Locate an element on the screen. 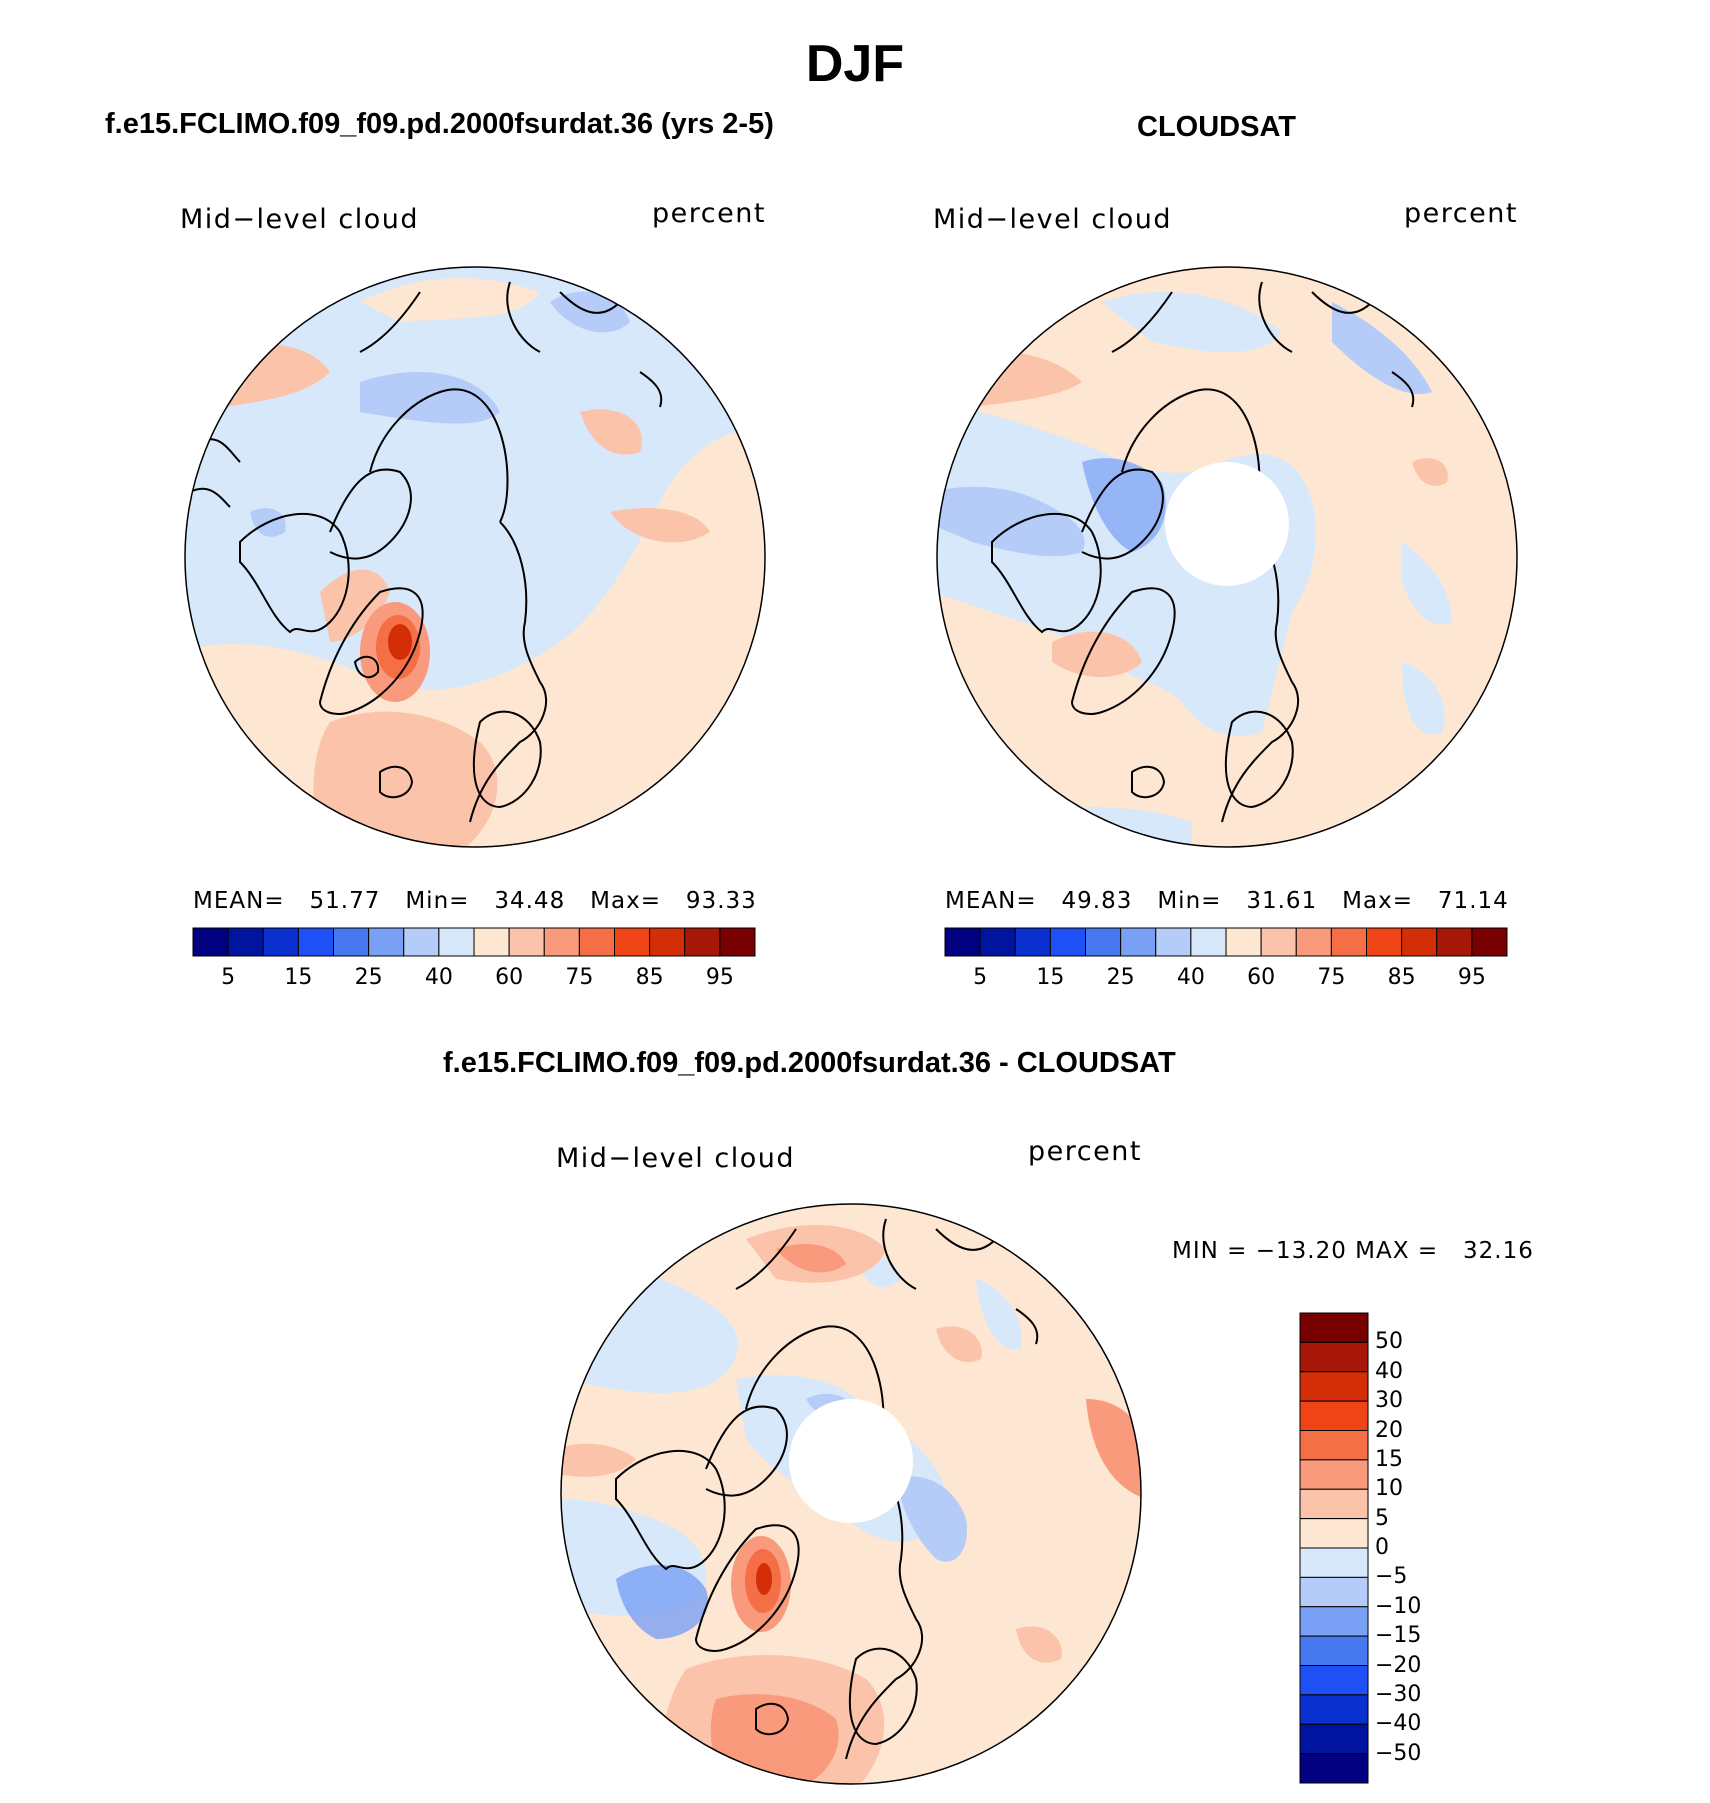 Image resolution: width=1710 pixels, height=1803 pixels. model-mean-label: MEAN= is located at coordinates (239, 901).